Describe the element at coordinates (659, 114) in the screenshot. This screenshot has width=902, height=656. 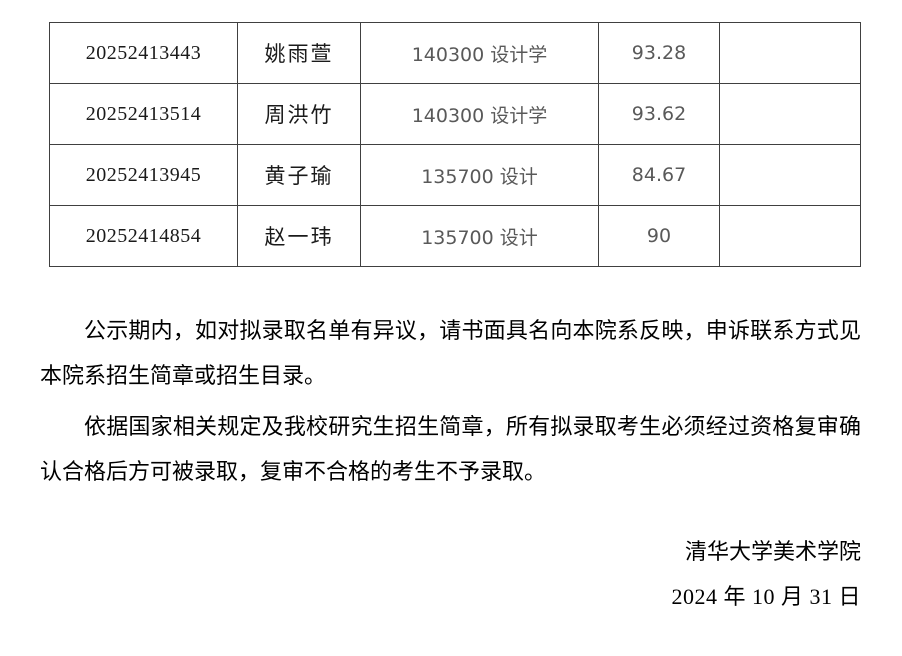
I see `candidate-score: 93.62` at that location.